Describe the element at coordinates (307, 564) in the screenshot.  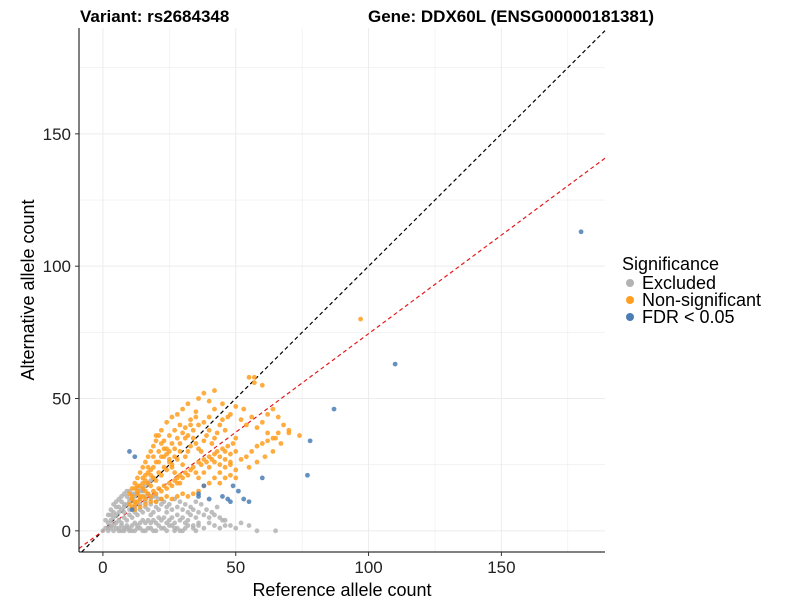
I see `x-tick-labels: 0 50 100 150` at that location.